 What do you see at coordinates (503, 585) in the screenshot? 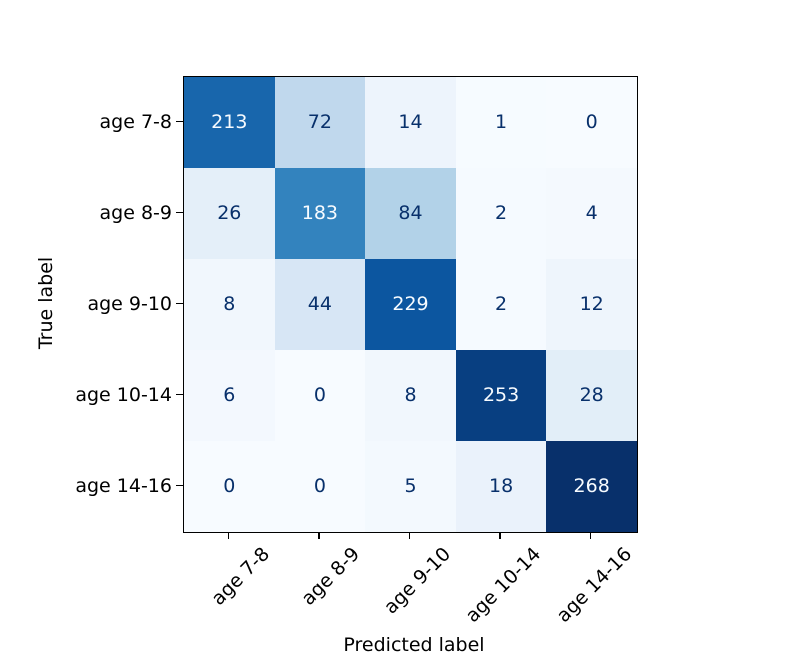
I see `x-tick-label: age 10-14` at bounding box center [503, 585].